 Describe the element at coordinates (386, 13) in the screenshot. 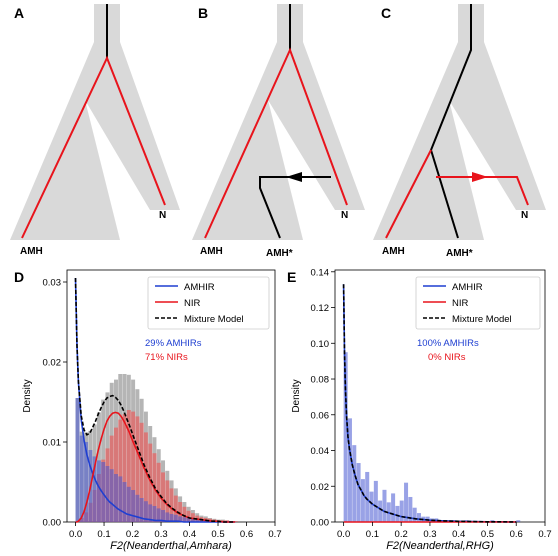

I see `panel-label-c: C` at that location.